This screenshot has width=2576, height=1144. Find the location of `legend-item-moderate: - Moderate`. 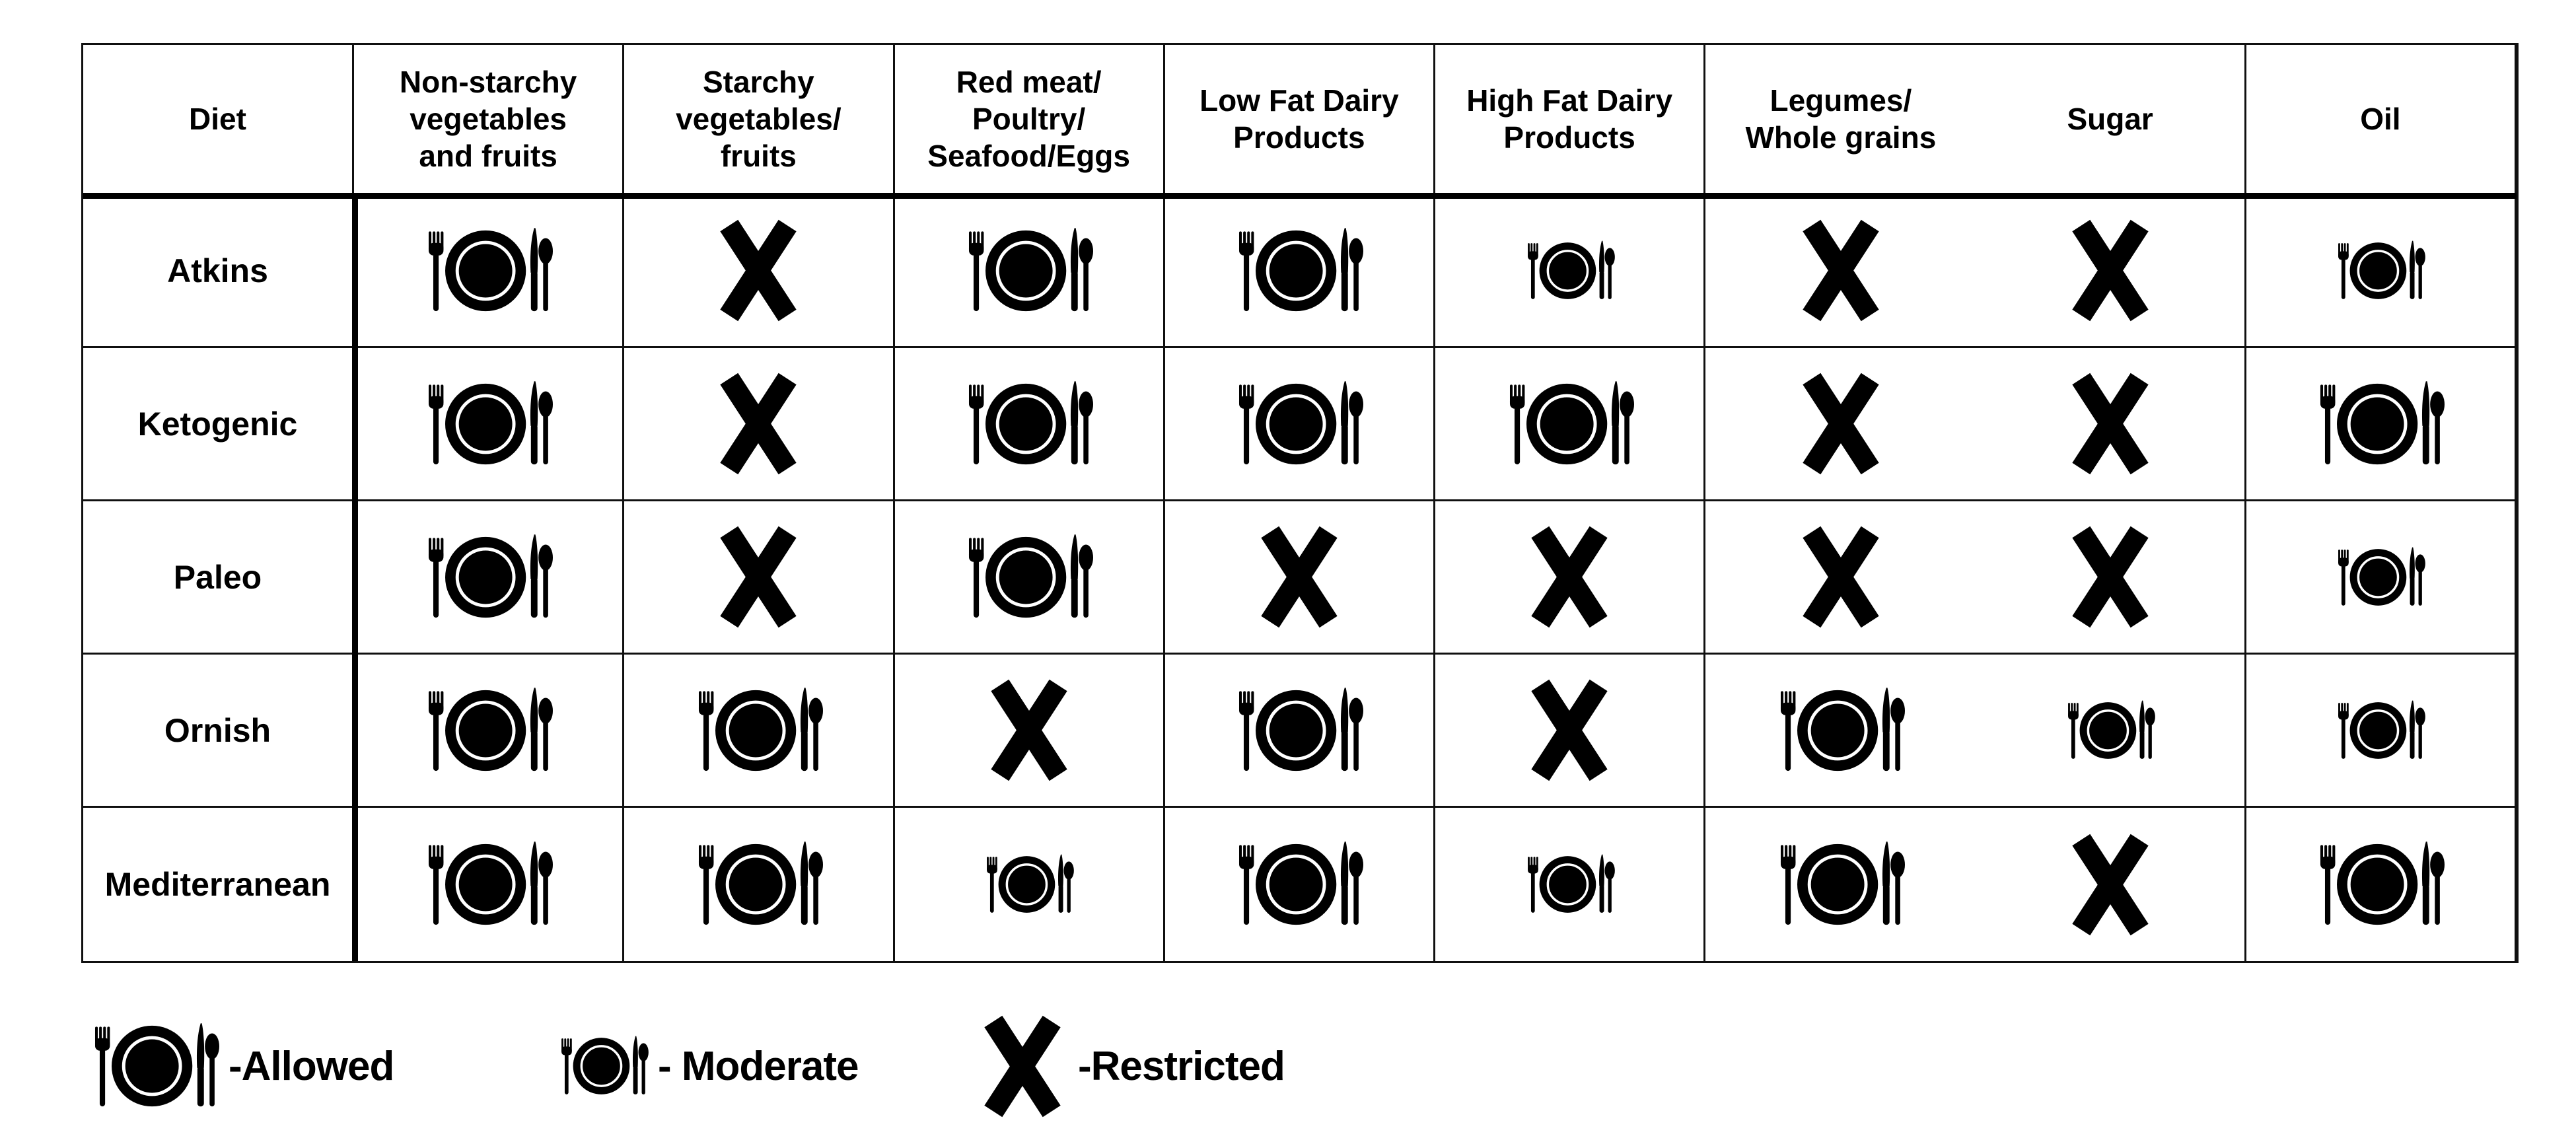

legend-item-moderate: - Moderate is located at coordinates (709, 1066).